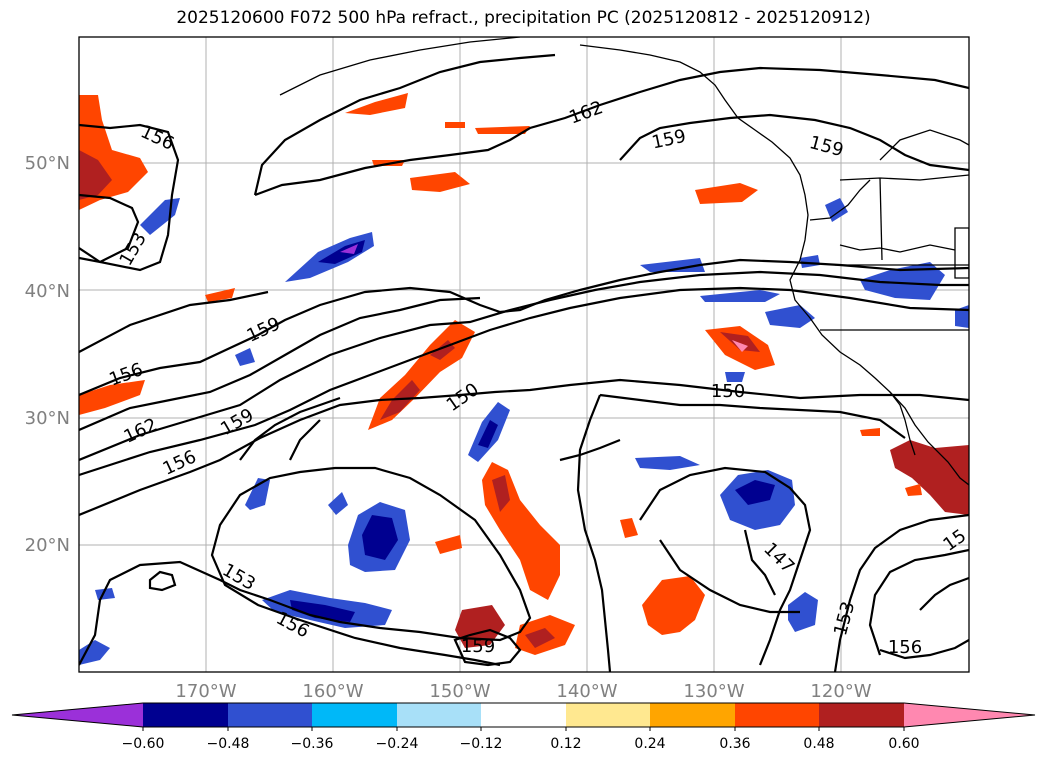 The width and height of the screenshot is (1047, 765). What do you see at coordinates (734, 744) in the screenshot?
I see `colorbar-tick-label: 0.36` at bounding box center [734, 744].